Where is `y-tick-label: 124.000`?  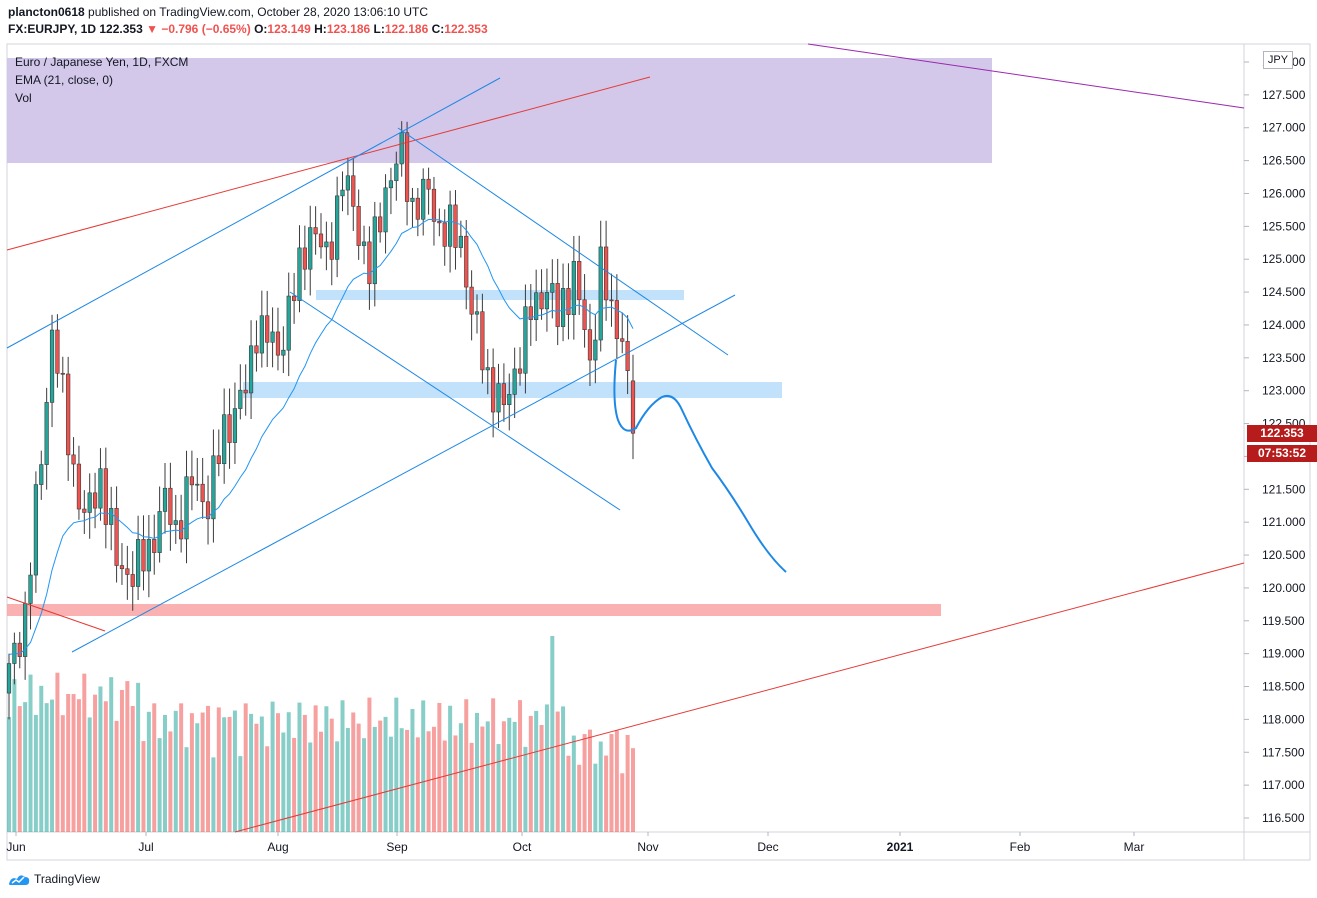
y-tick-label: 124.000 is located at coordinates (1284, 325).